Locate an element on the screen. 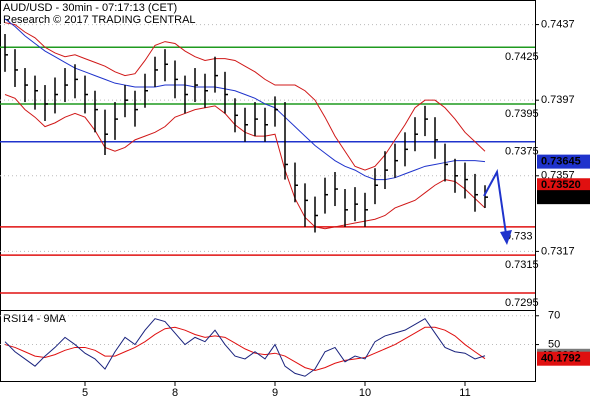 The image size is (590, 400). y-tick-label: 0.7397 is located at coordinates (558, 100).